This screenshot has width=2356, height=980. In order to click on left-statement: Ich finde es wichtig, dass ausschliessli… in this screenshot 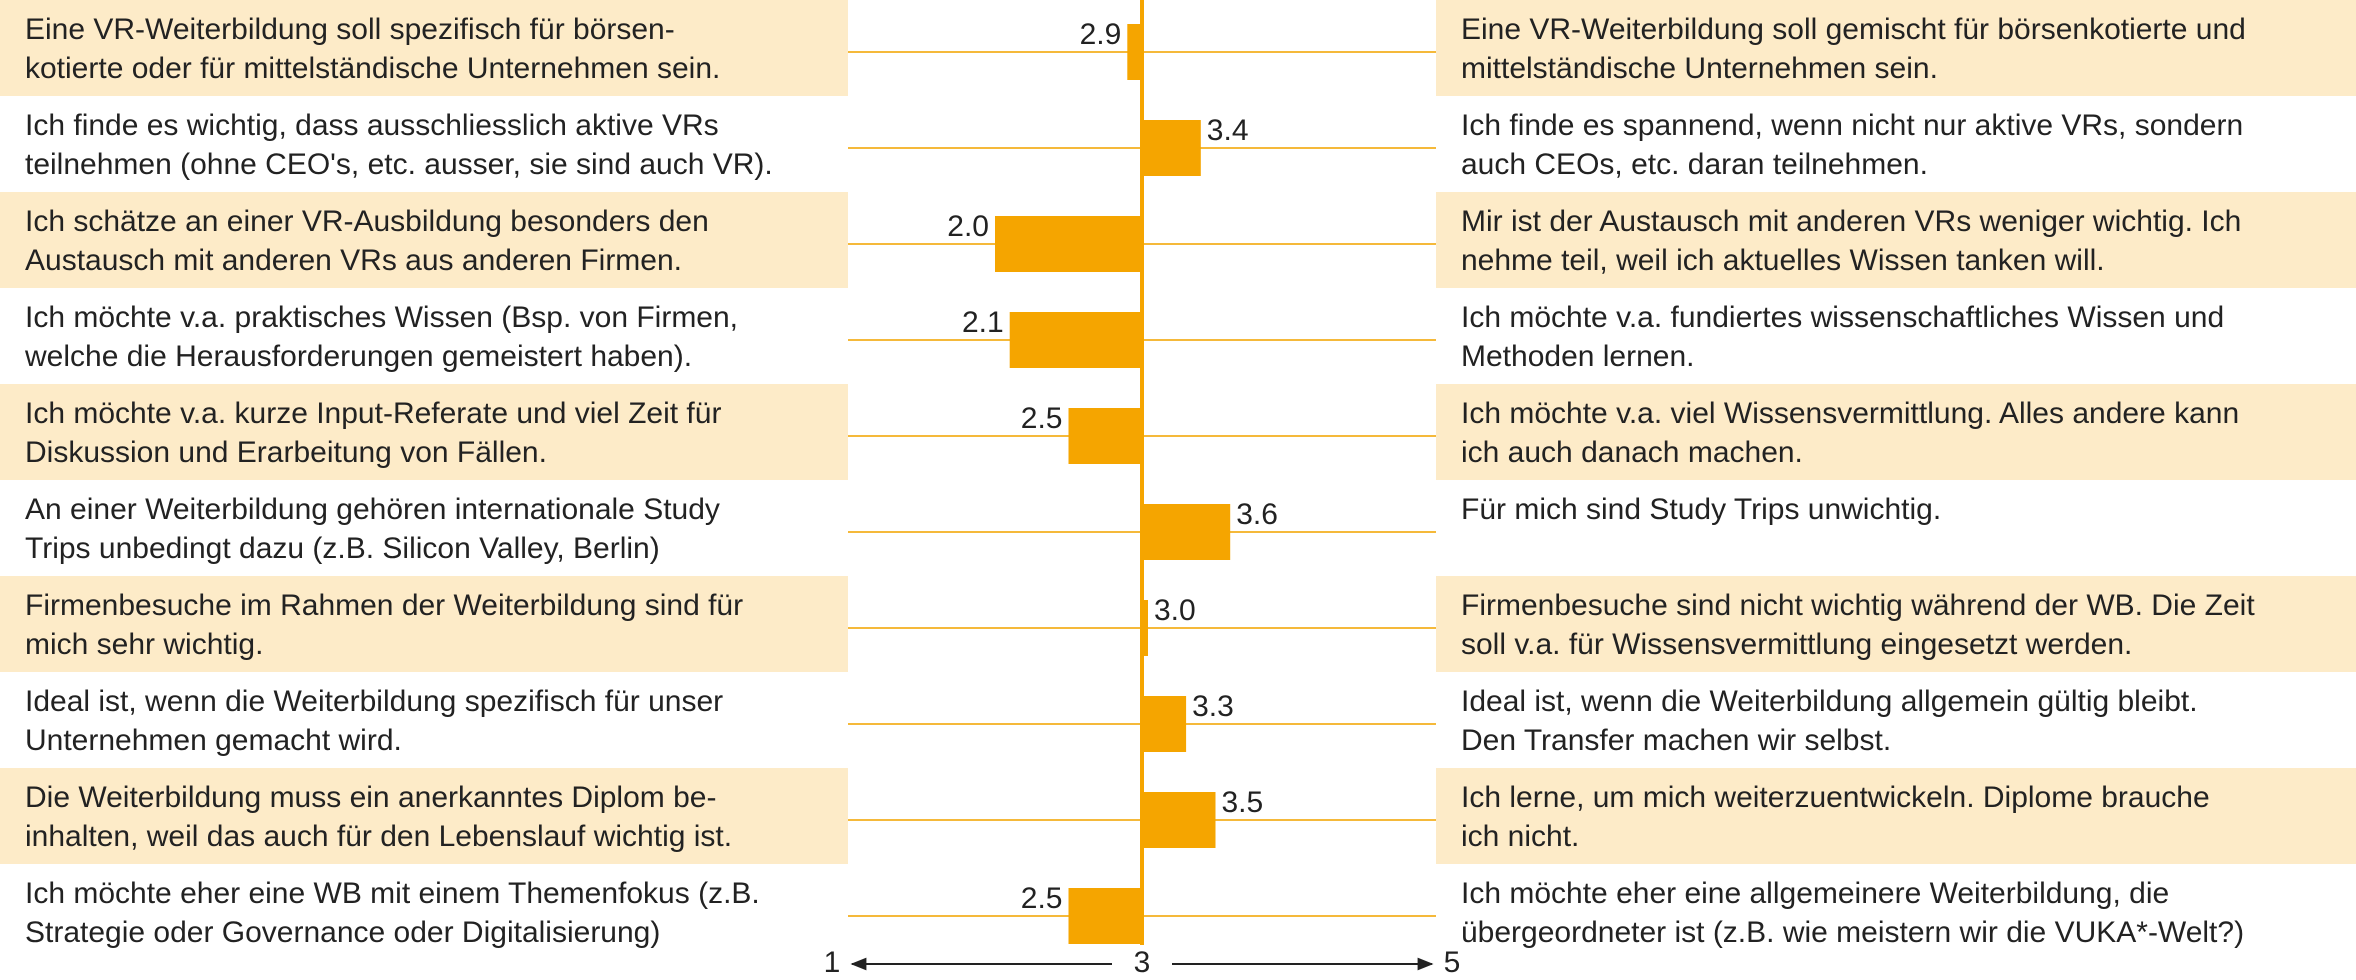, I will do `click(399, 145)`.